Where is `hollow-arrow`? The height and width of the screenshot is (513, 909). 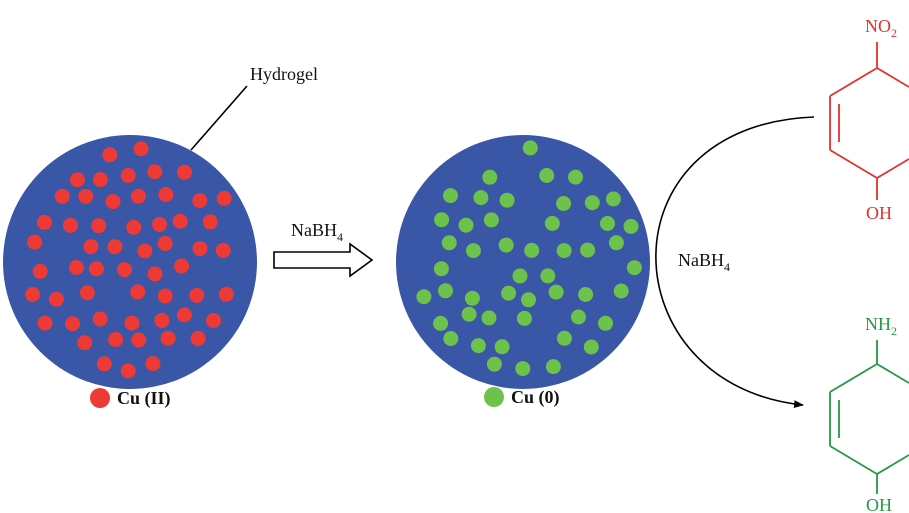 hollow-arrow is located at coordinates (323, 260).